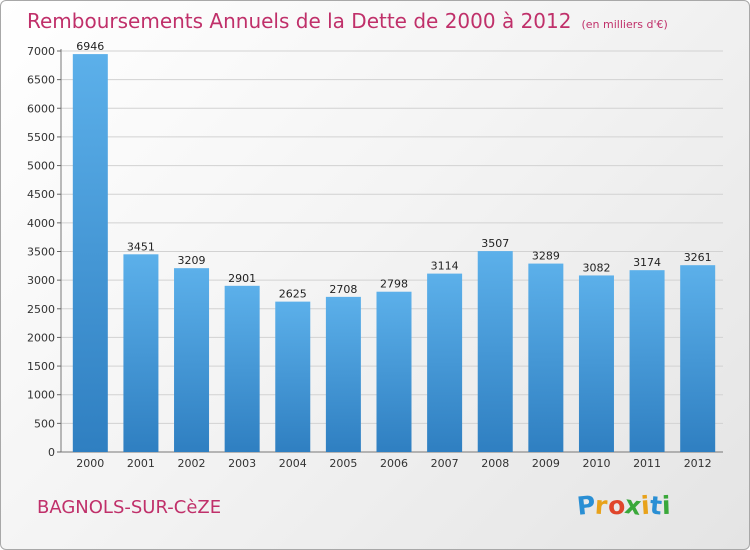 The height and width of the screenshot is (550, 750). What do you see at coordinates (495, 463) in the screenshot?
I see `x-tick-label: 2008` at bounding box center [495, 463].